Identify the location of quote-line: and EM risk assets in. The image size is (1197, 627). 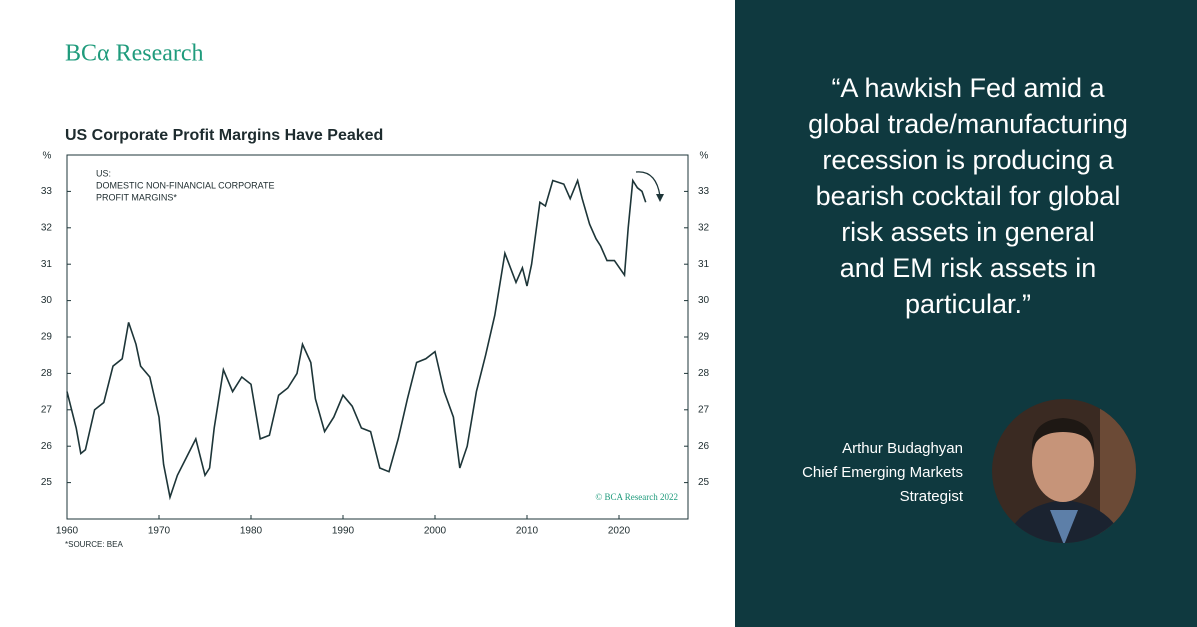
(968, 268).